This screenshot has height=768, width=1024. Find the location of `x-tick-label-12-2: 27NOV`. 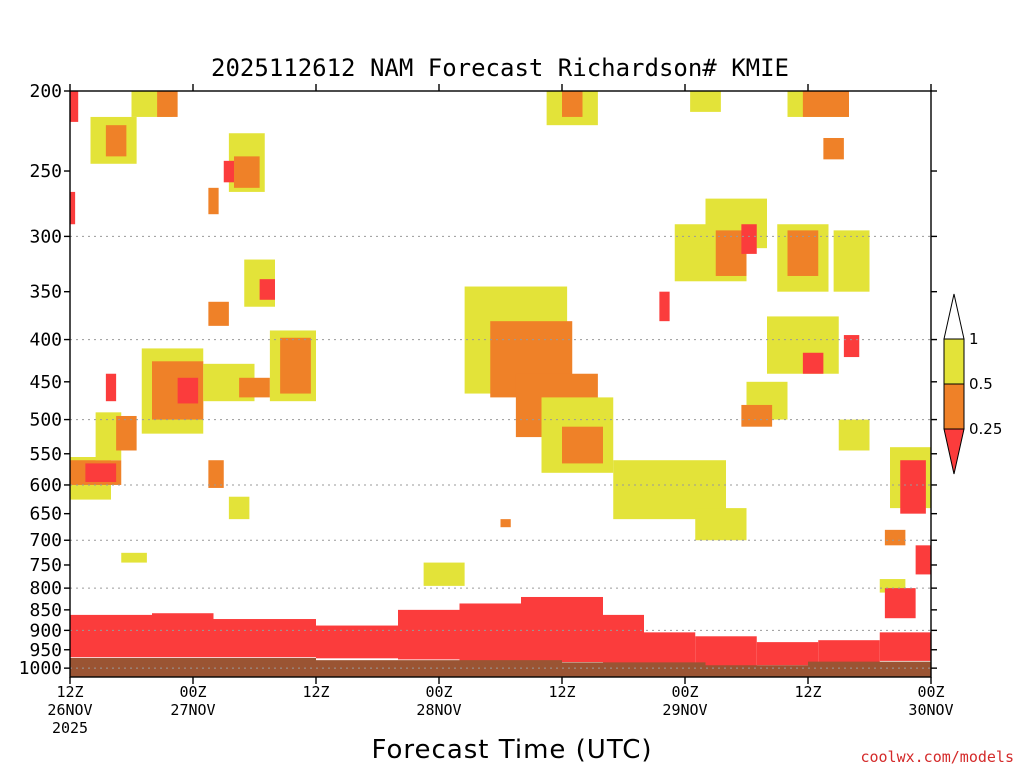

x-tick-label-12-2: 27NOV is located at coordinates (192, 710).